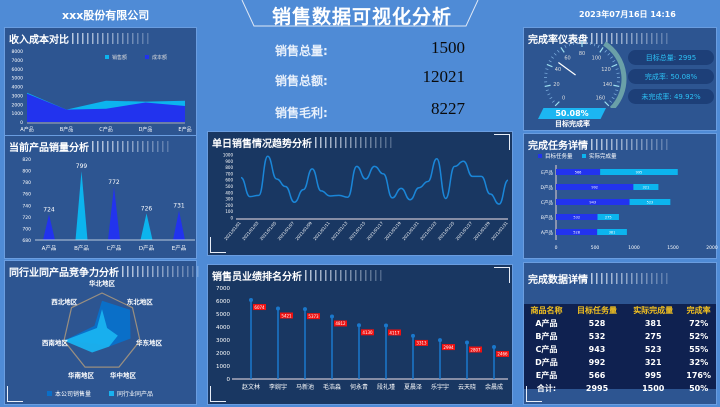  Describe the element at coordinates (229, 161) in the screenshot. I see `y-tick-label: 900` at that location.